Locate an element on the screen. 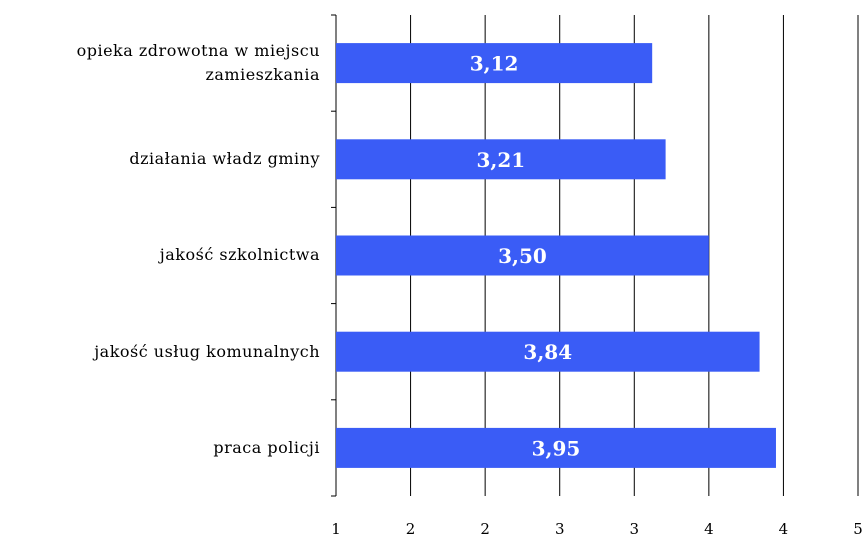 Image resolution: width=864 pixels, height=539 pixels. y-tick-label: jakość usług komunalnych is located at coordinates (207, 351).